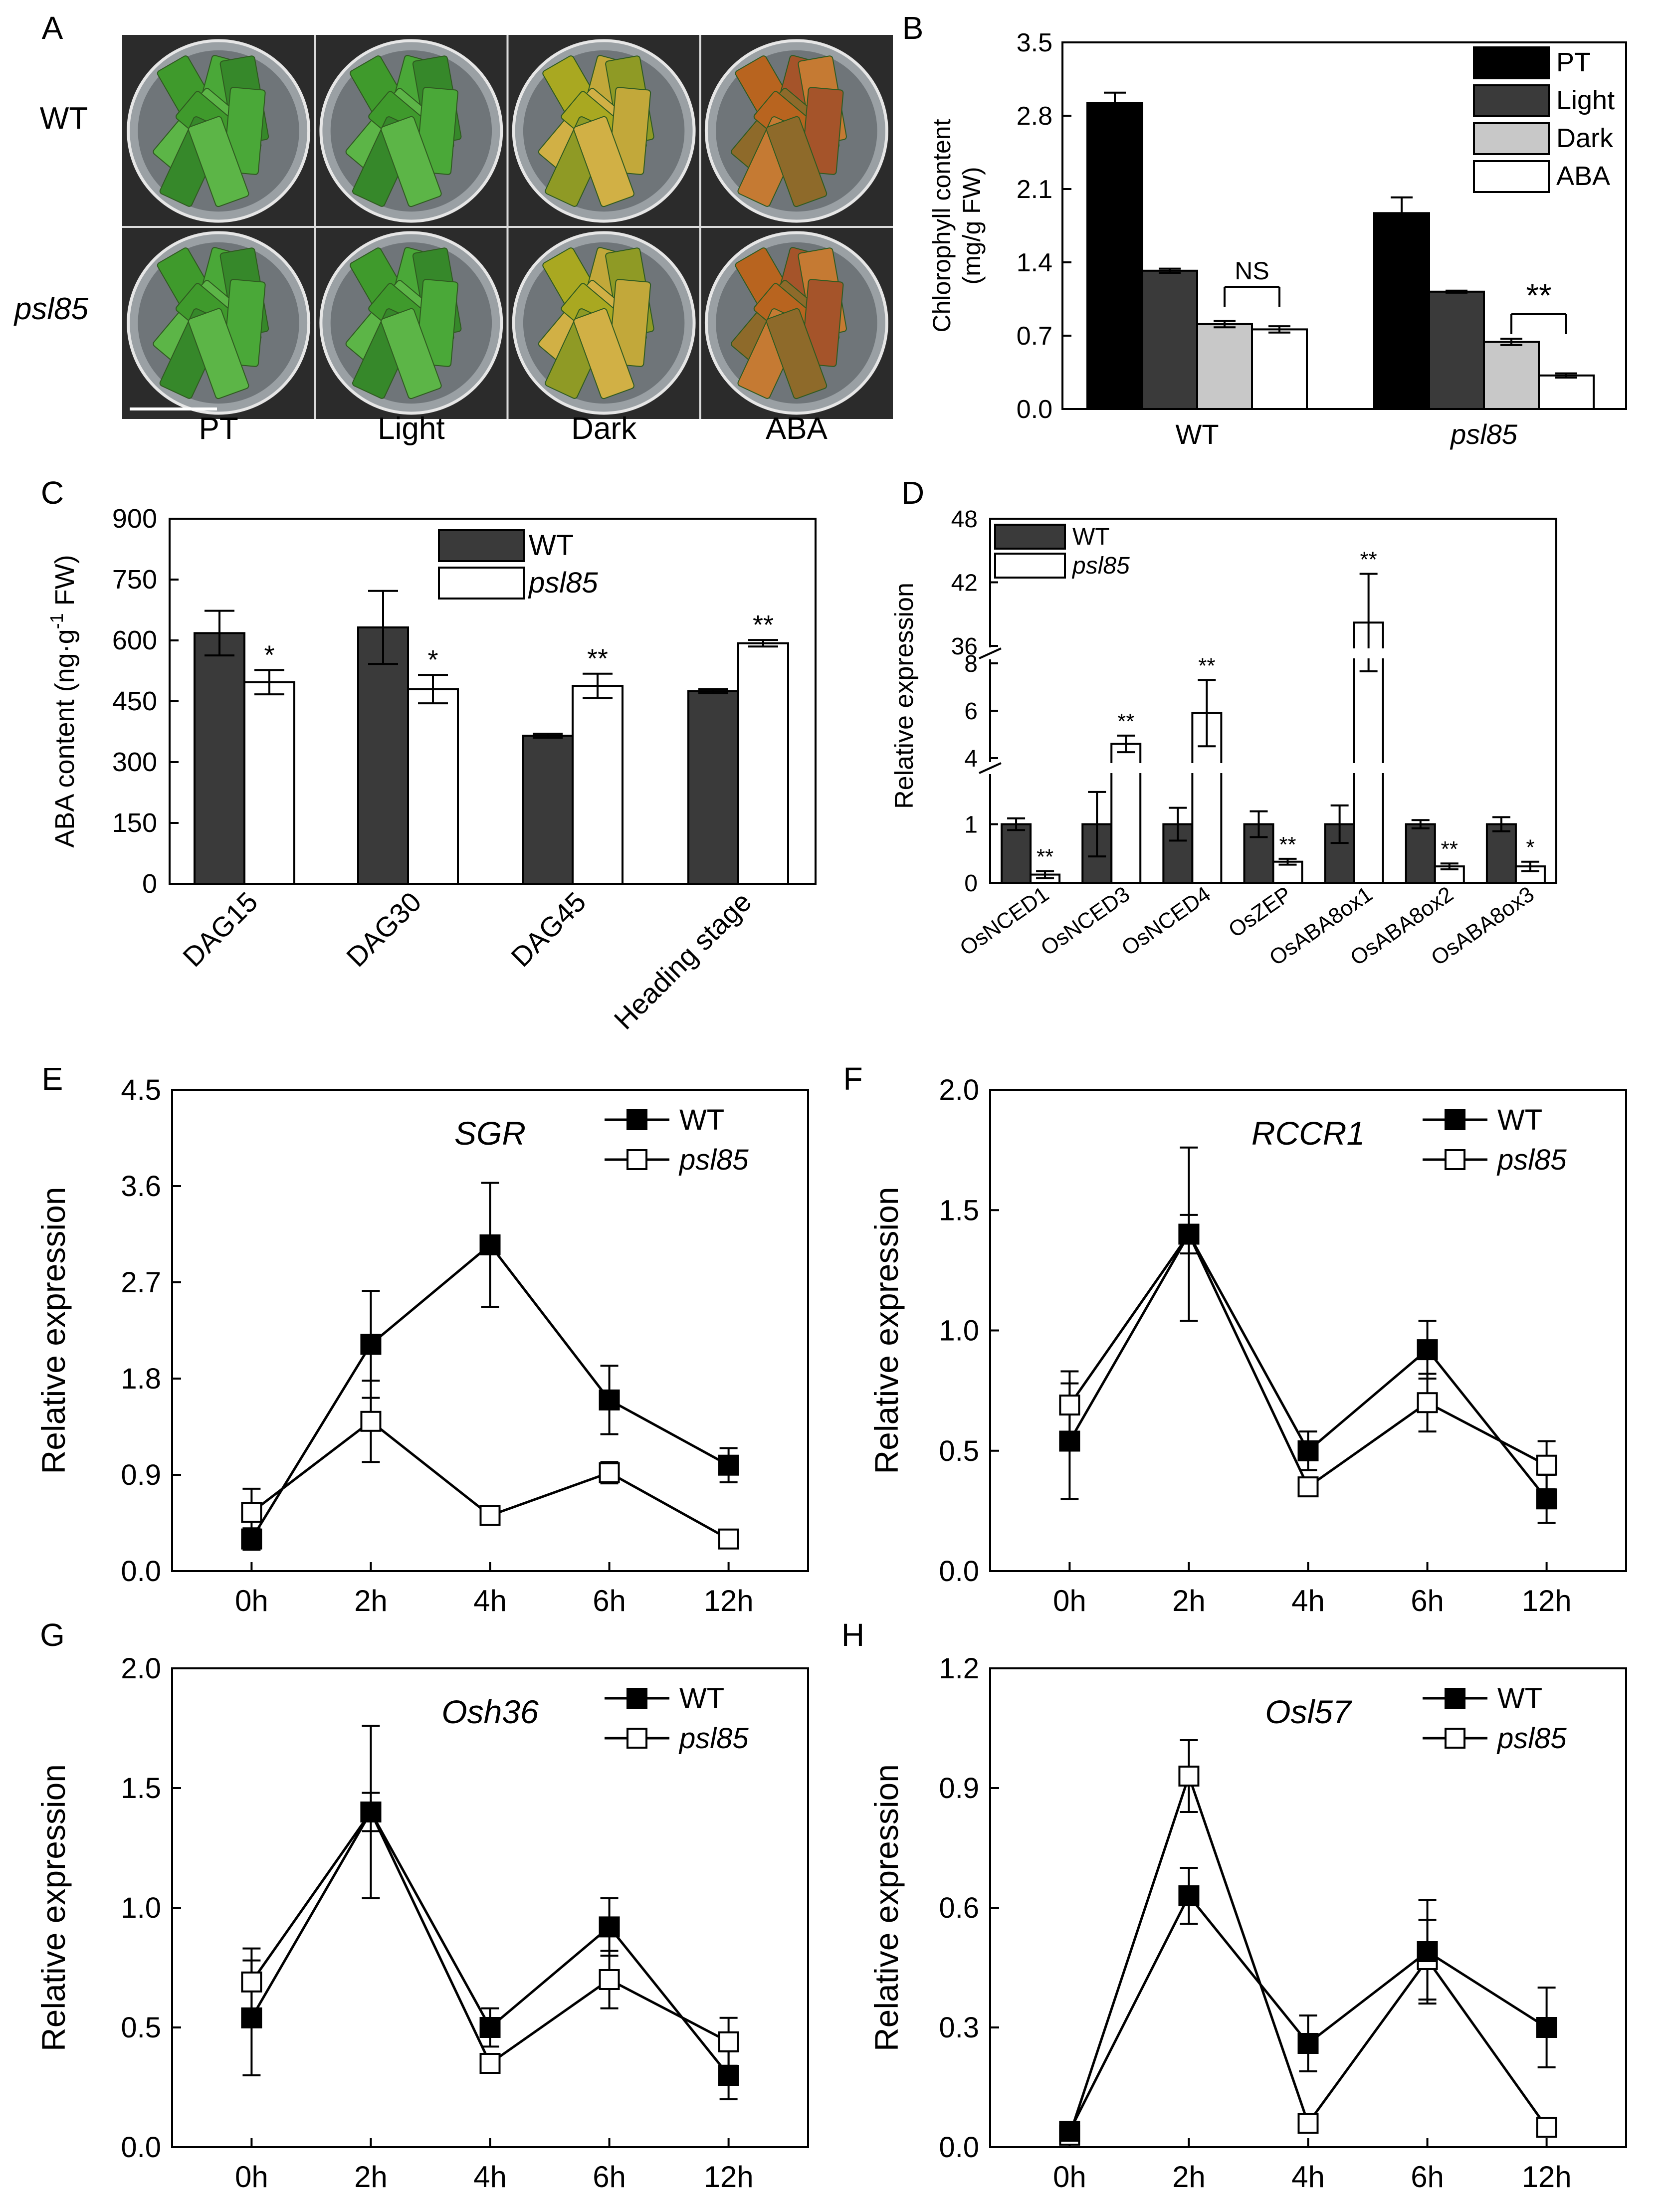 The height and width of the screenshot is (2212, 1668). What do you see at coordinates (52, 493) in the screenshot?
I see `panel-label-c: C` at bounding box center [52, 493].